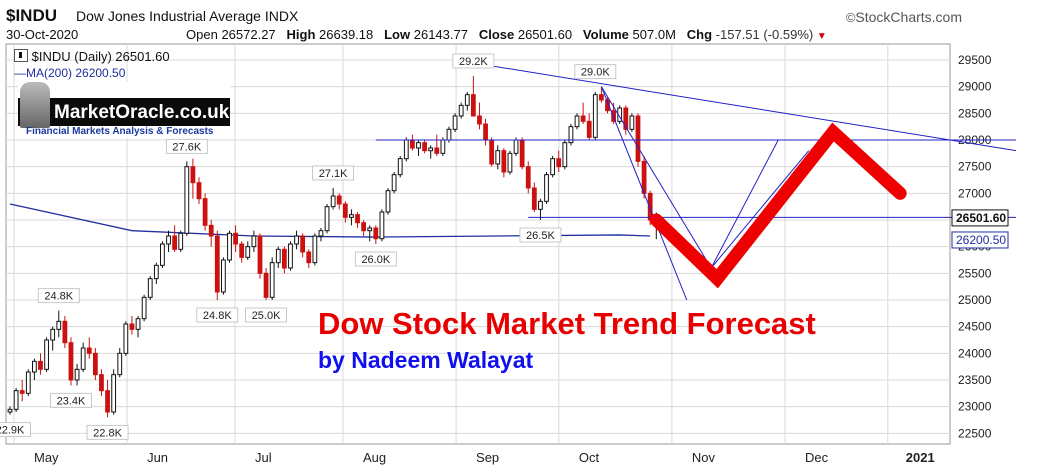 The height and width of the screenshot is (469, 1054). Describe the element at coordinates (263, 457) in the screenshot. I see `x-tick-label: Jul` at that location.